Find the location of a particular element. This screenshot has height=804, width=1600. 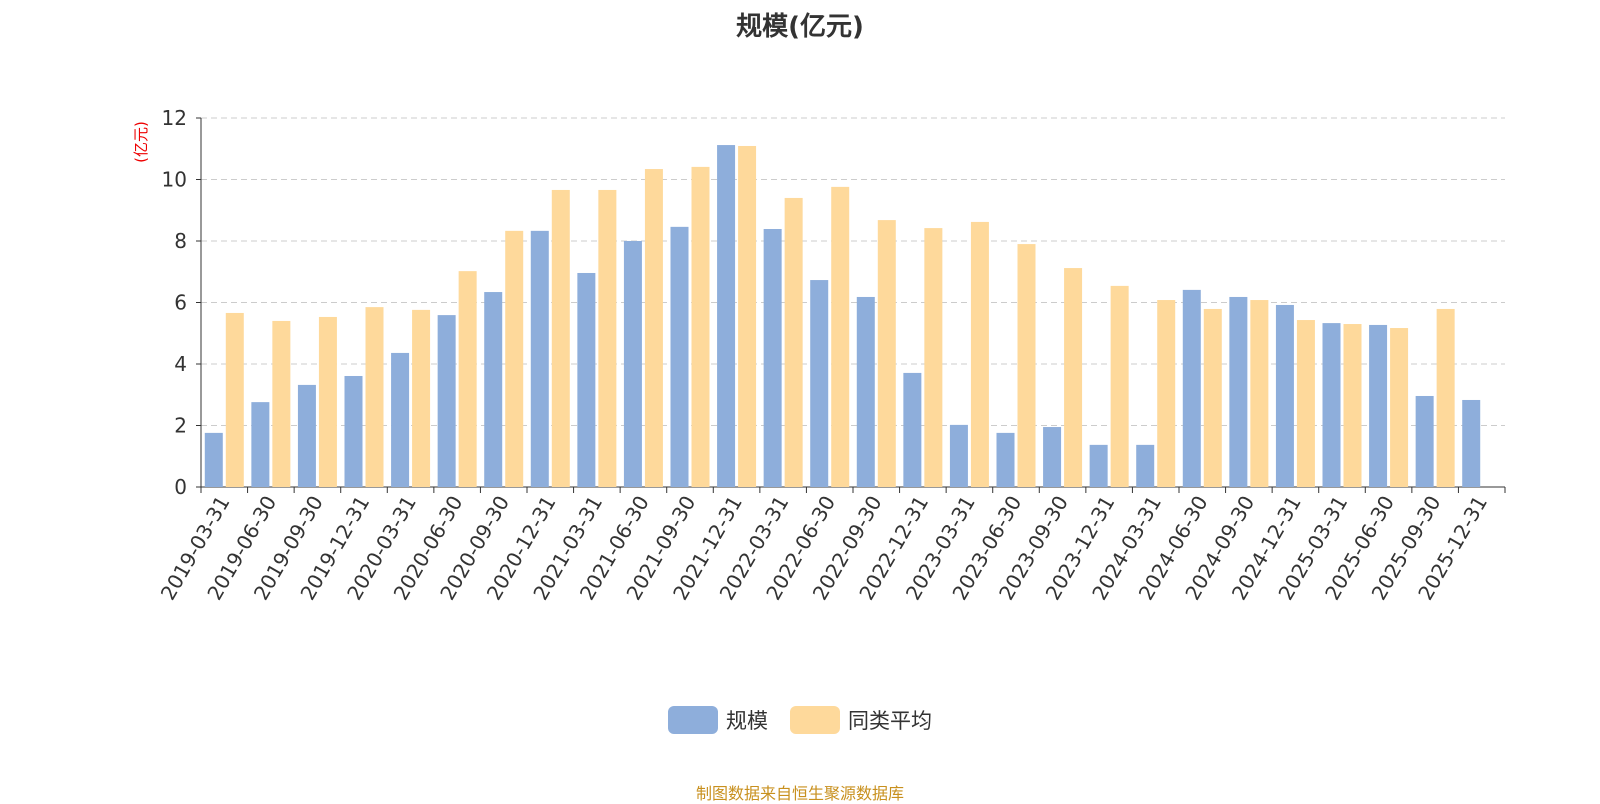

legend: 规模 同类平均 is located at coordinates (800, 720).